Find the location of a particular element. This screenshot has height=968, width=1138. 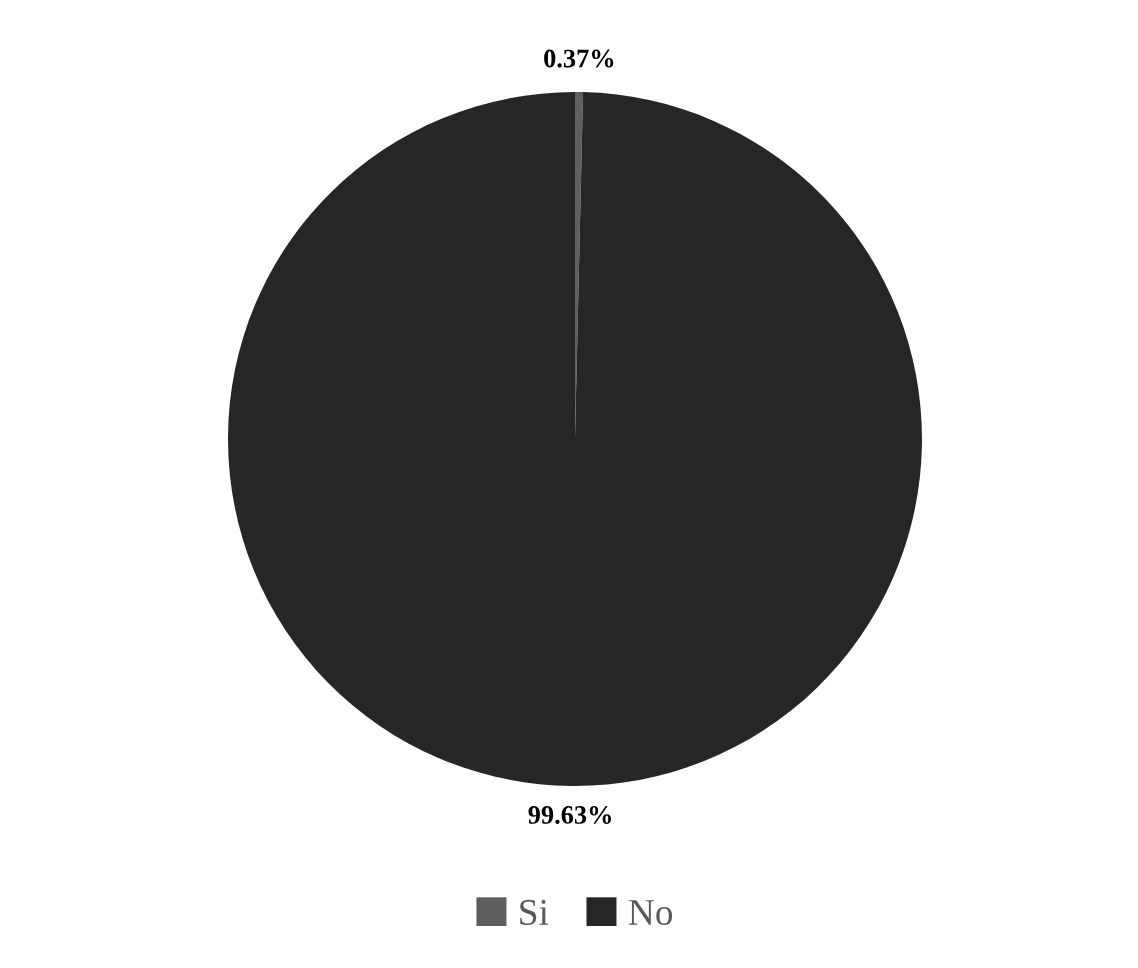

legend-label: Si is located at coordinates (534, 912).